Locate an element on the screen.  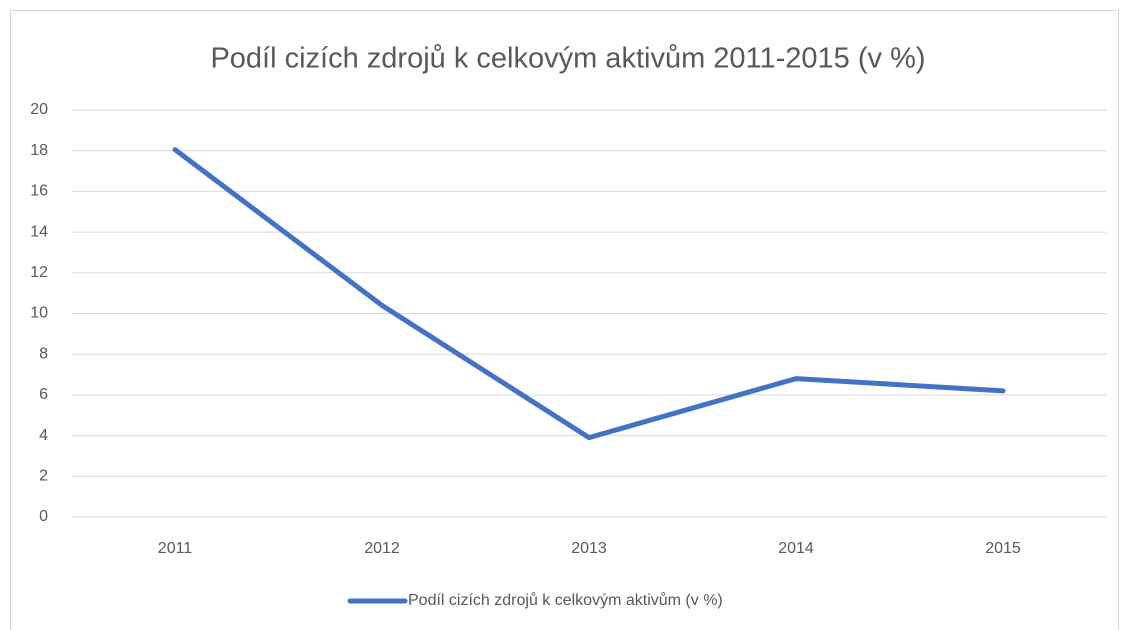
x-tick-label: 2015 is located at coordinates (1003, 548).